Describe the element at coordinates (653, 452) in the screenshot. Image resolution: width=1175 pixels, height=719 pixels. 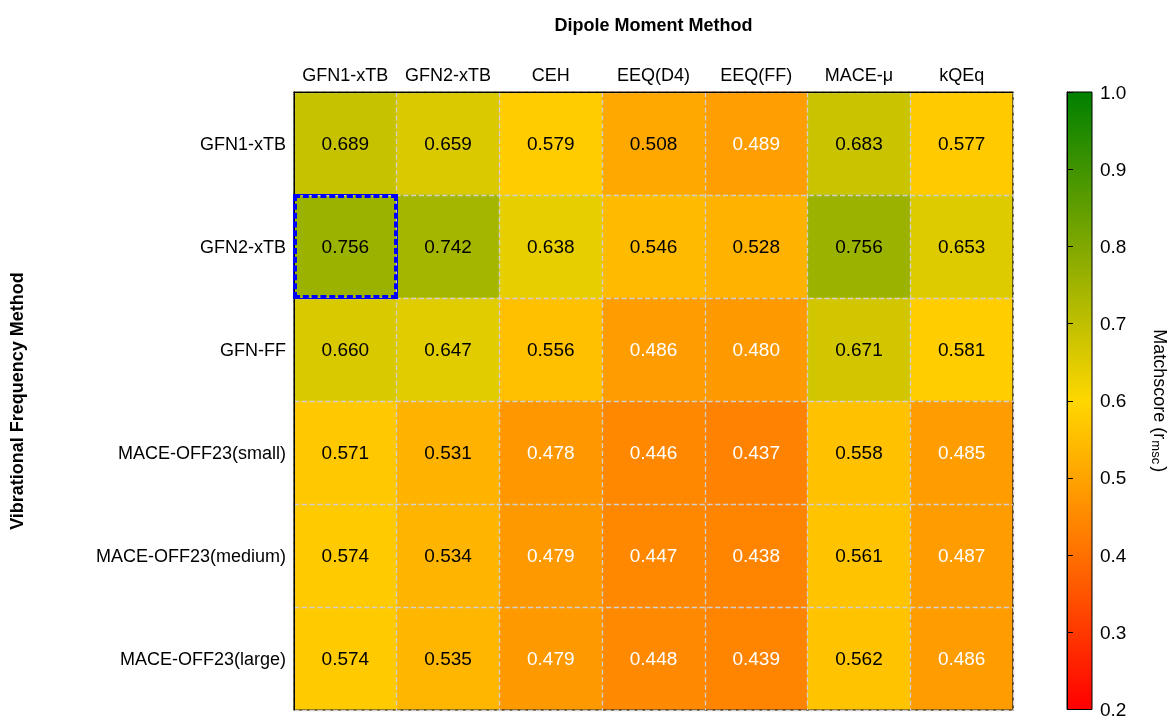
I see `data-label: 0.446` at that location.